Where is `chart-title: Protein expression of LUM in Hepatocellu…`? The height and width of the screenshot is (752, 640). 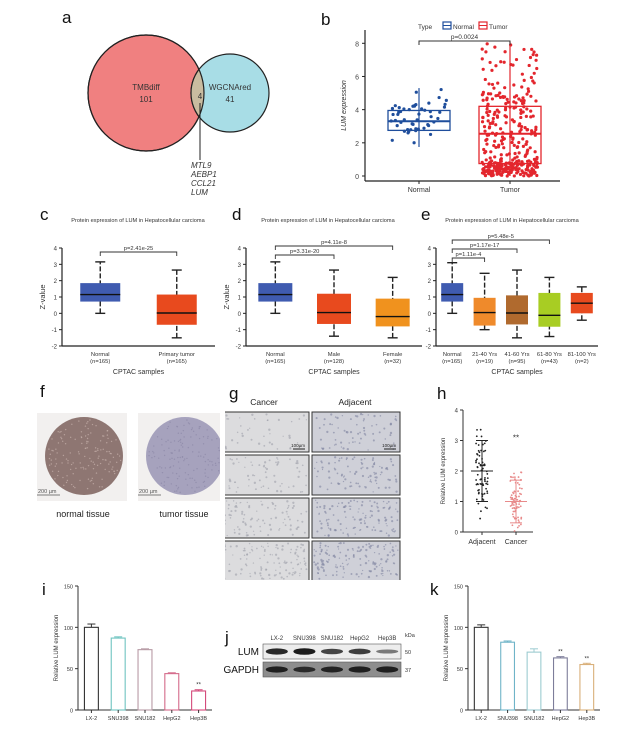 chart-title: Protein expression of LUM in Hepatocellu… is located at coordinates (512, 221).